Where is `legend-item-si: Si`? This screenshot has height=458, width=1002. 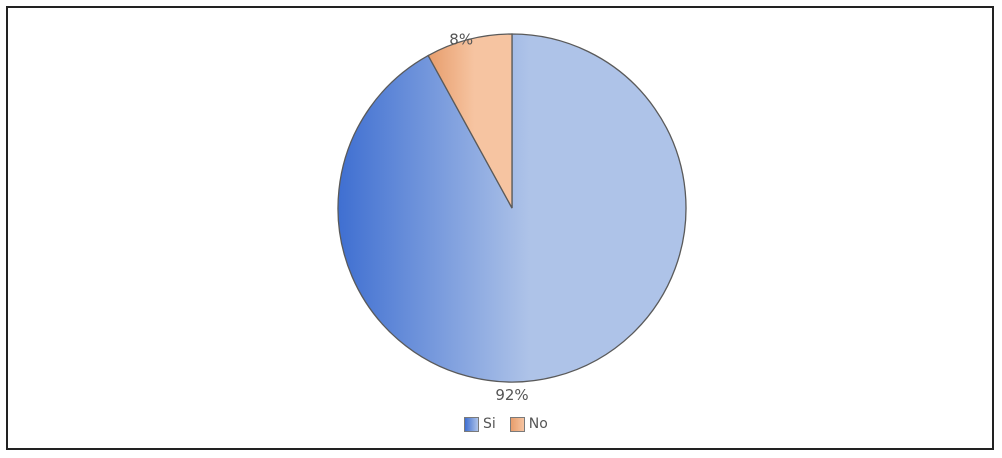 legend-item-si: Si is located at coordinates (480, 424).